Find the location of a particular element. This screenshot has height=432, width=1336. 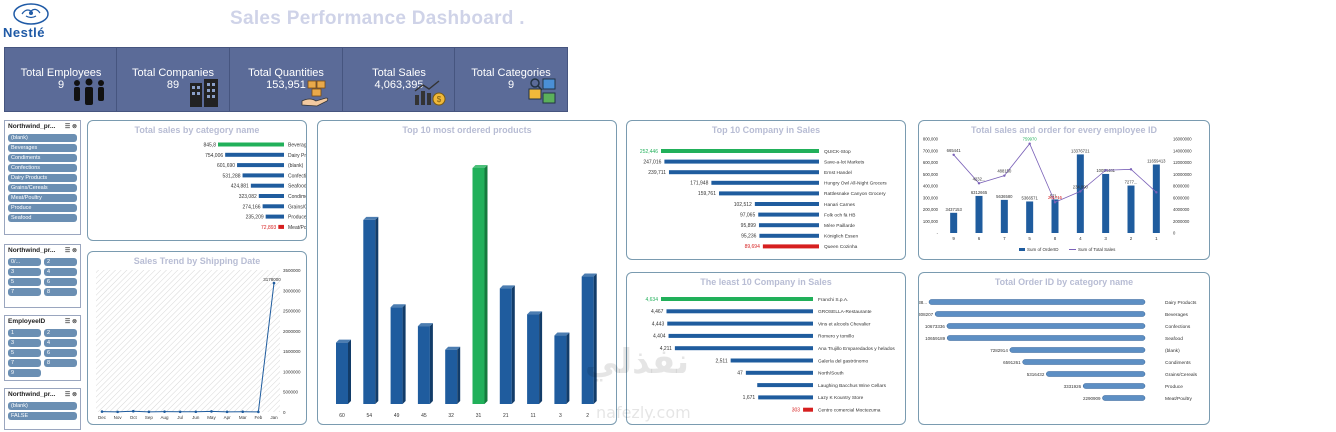

x-tick-label: 9 is located at coordinates (953, 238).